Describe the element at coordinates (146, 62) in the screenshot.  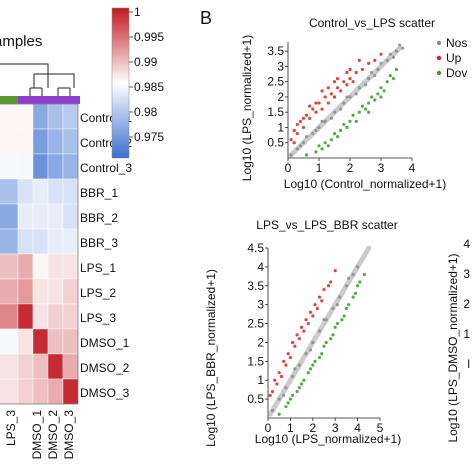
I see `colorbar-tick-label: 0.99` at that location.